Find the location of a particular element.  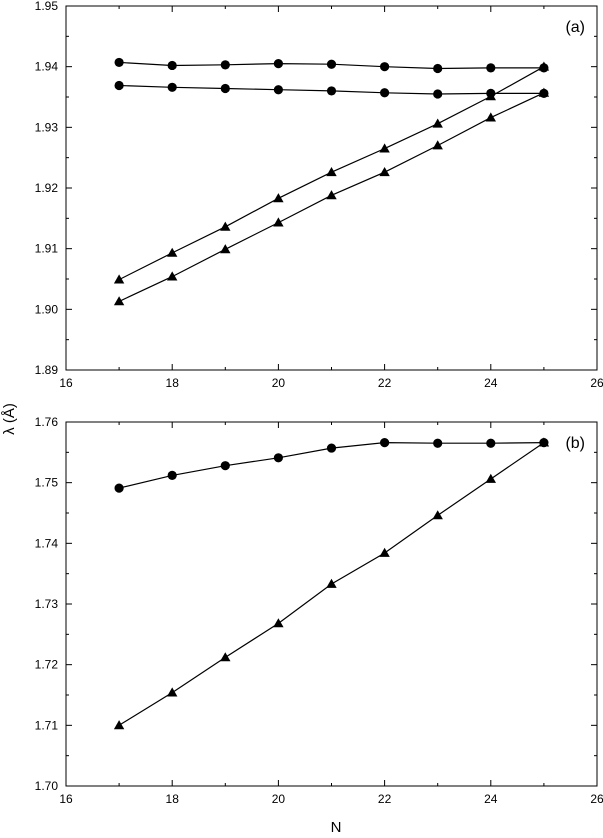

y-tick-label: 1.95 is located at coordinates (47, 6).